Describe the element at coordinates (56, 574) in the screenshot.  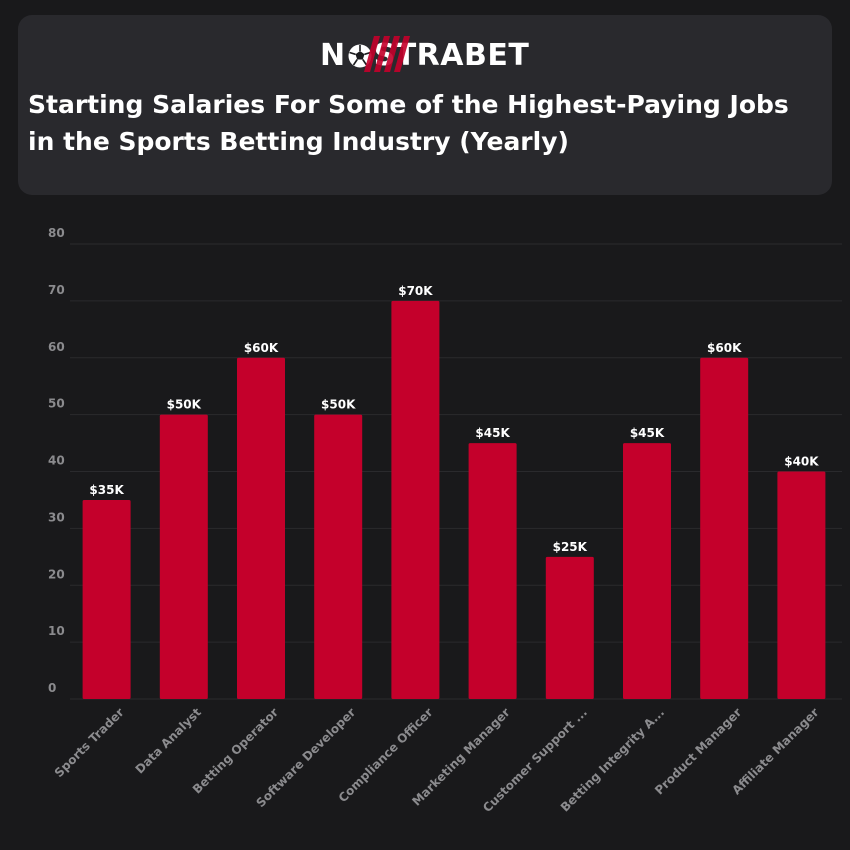
I see `y-tick-label: 20` at that location.